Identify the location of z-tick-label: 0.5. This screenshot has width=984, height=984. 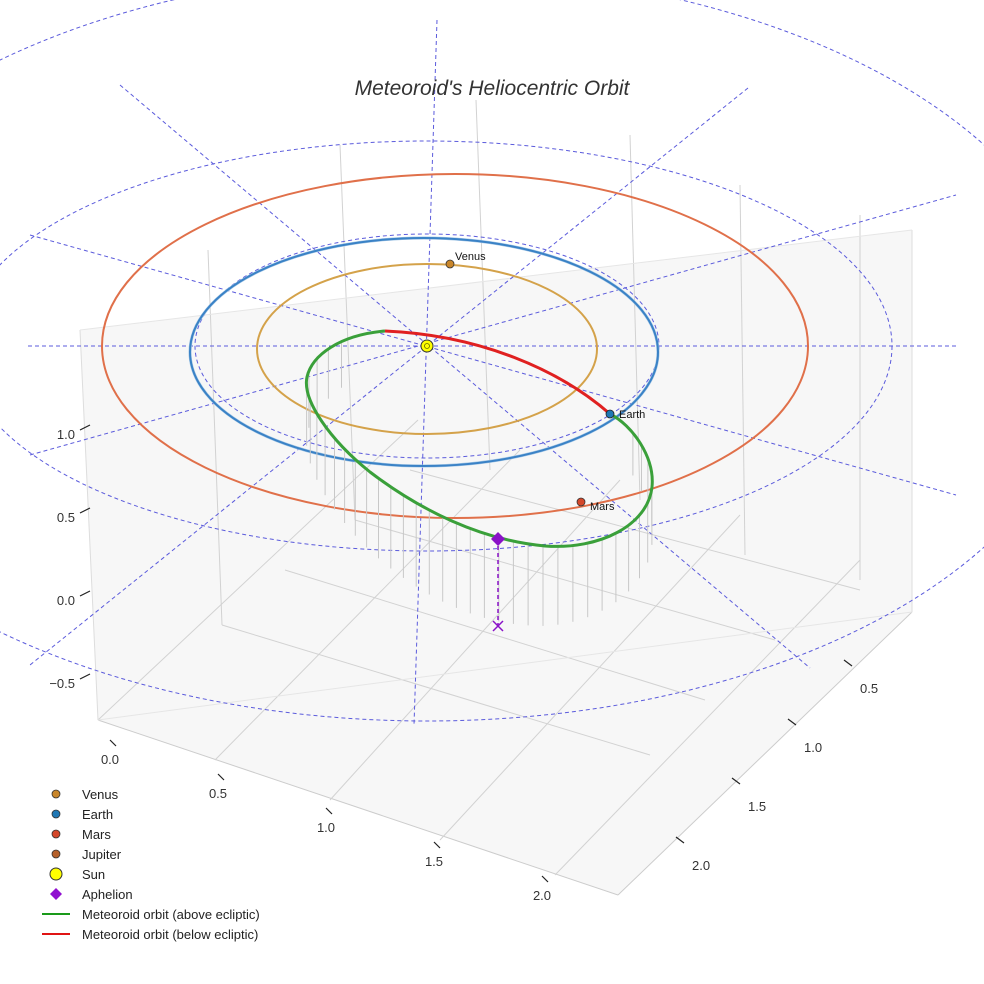
(66, 517).